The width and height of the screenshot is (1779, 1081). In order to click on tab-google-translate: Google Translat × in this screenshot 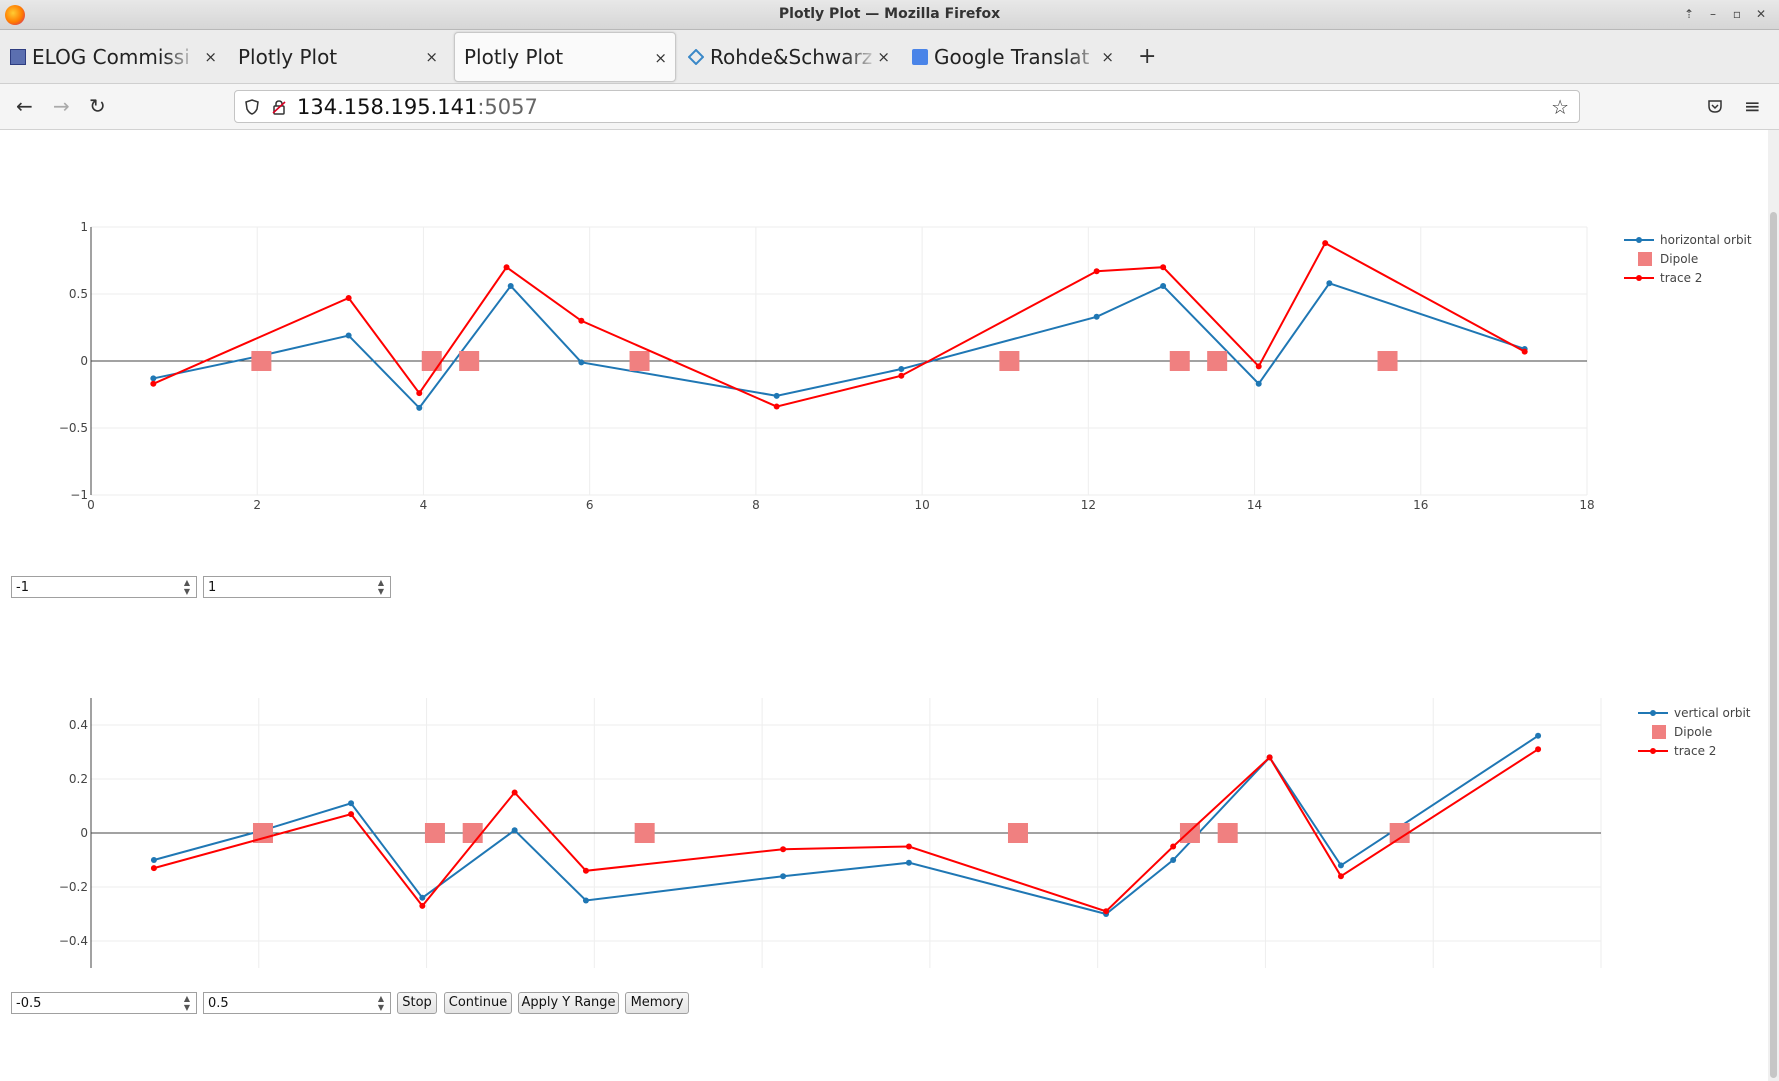, I will do `click(1017, 57)`.